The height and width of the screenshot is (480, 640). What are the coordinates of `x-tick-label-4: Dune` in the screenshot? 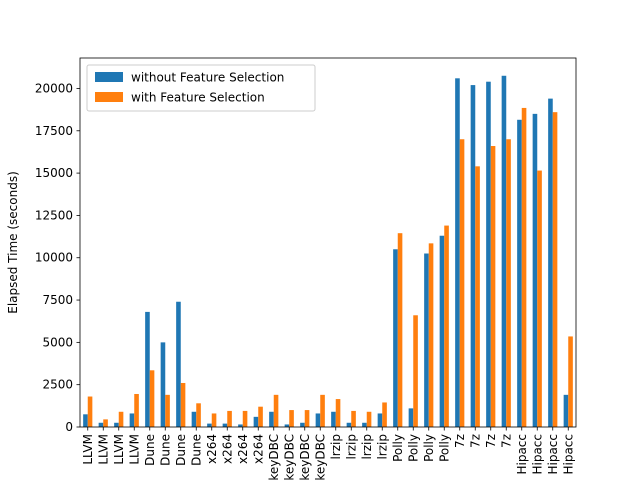 It's located at (150, 450).